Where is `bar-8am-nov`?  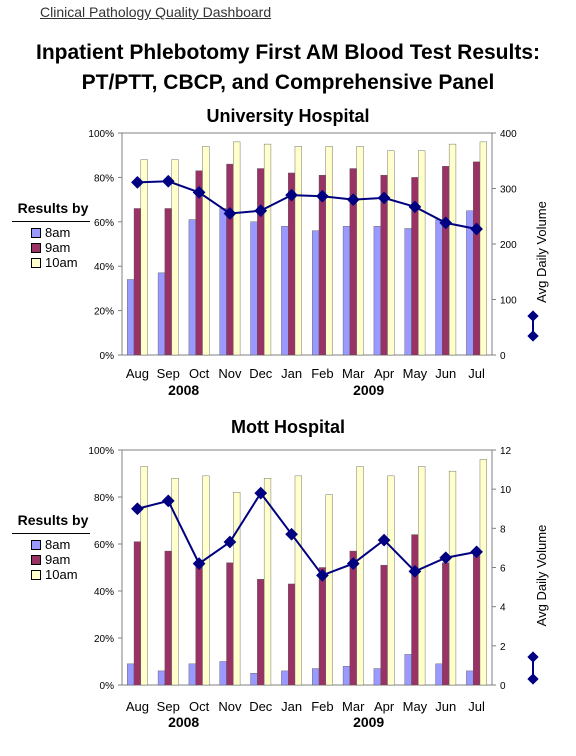
bar-8am-nov is located at coordinates (223, 282).